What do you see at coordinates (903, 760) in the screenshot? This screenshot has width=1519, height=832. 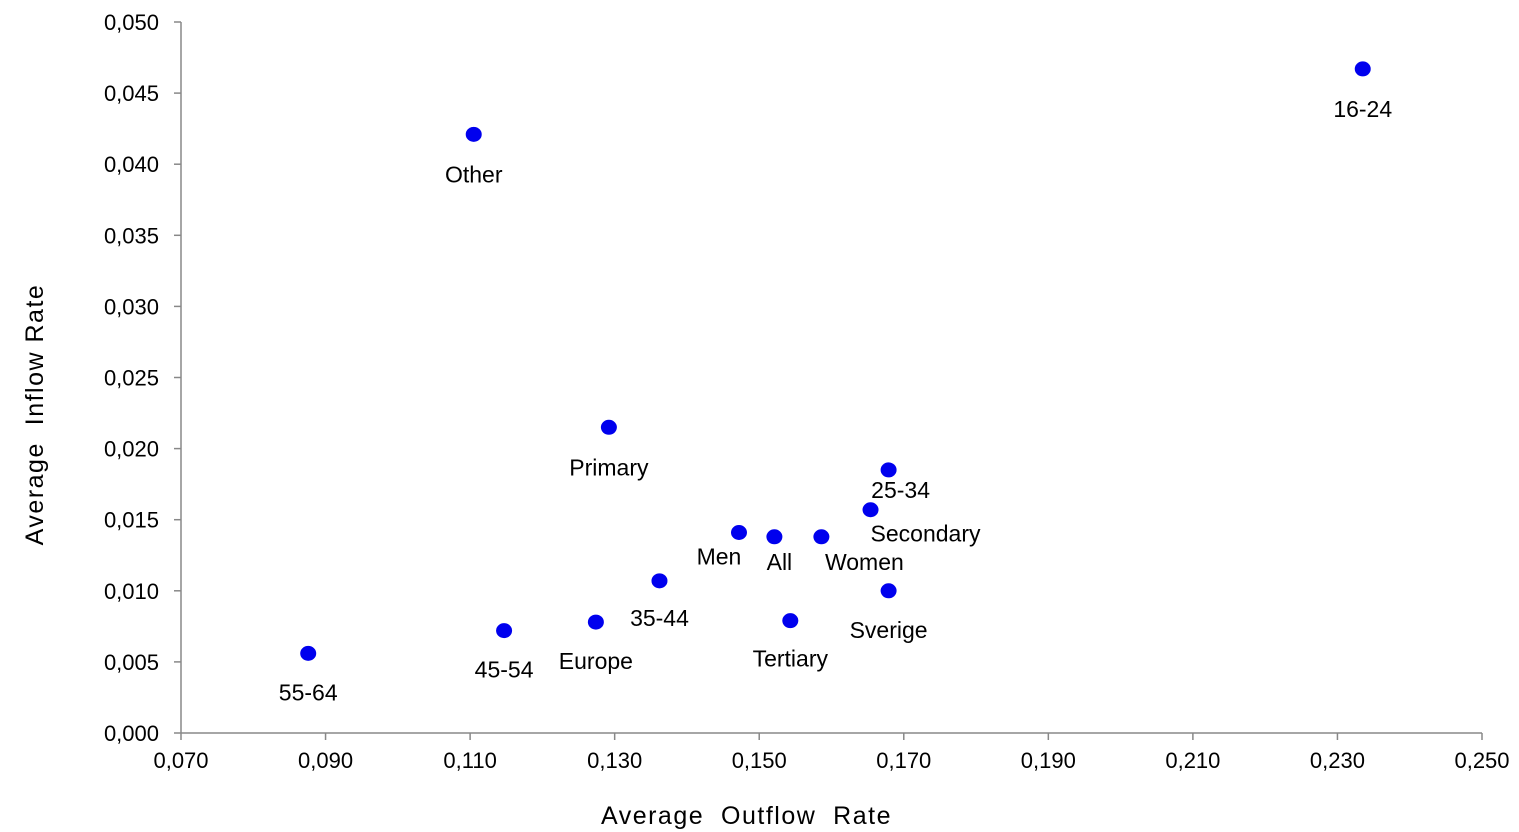 I see `x-tick-label: 0,170` at bounding box center [903, 760].